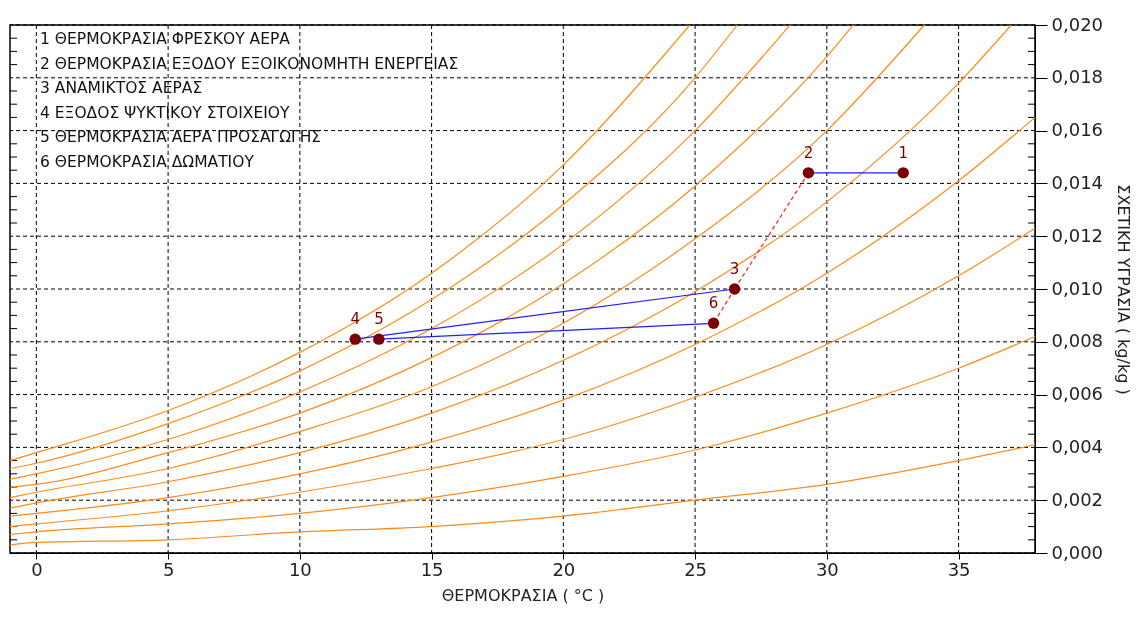 The width and height of the screenshot is (1146, 622). Describe the element at coordinates (147, 161) in the screenshot. I see `annotation: 6 ΘΕΡΜΟΚΡΑΣΙΑ ΔΩΜΑΤΙΟΥ` at that location.